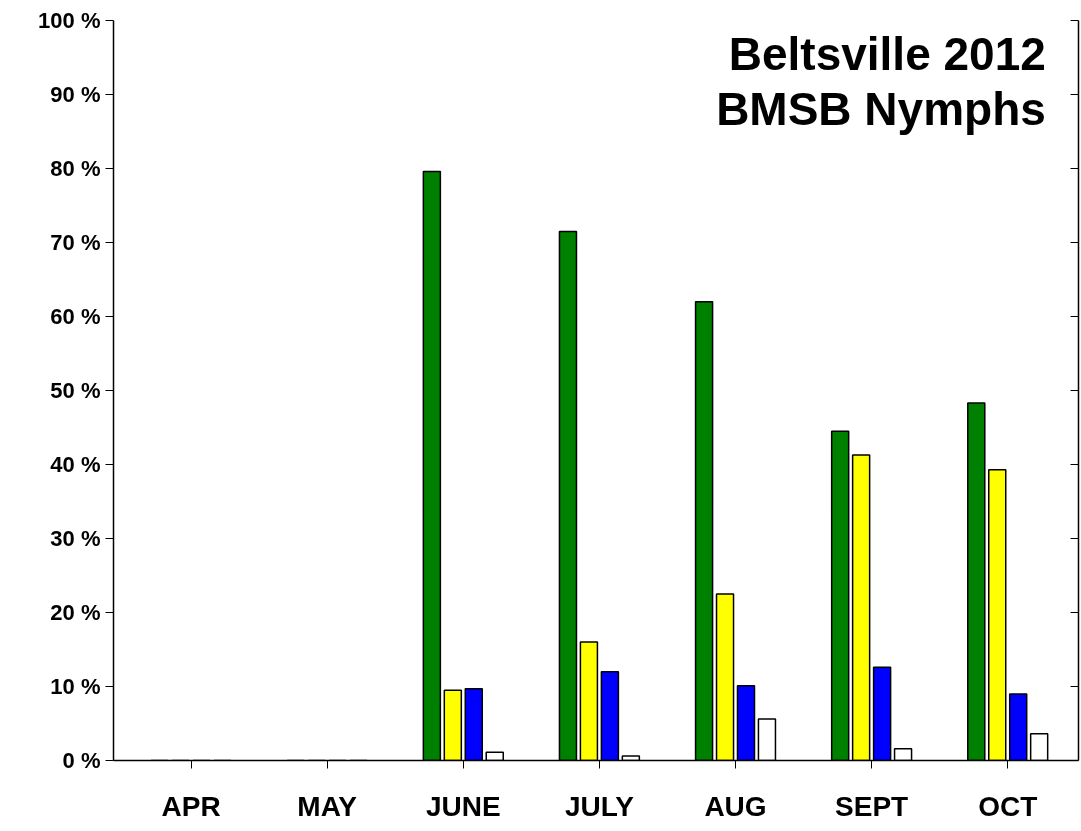 Image resolution: width=1081 pixels, height=831 pixels. What do you see at coordinates (887, 53) in the screenshot?
I see `chart-title: Beltsville 2012` at bounding box center [887, 53].